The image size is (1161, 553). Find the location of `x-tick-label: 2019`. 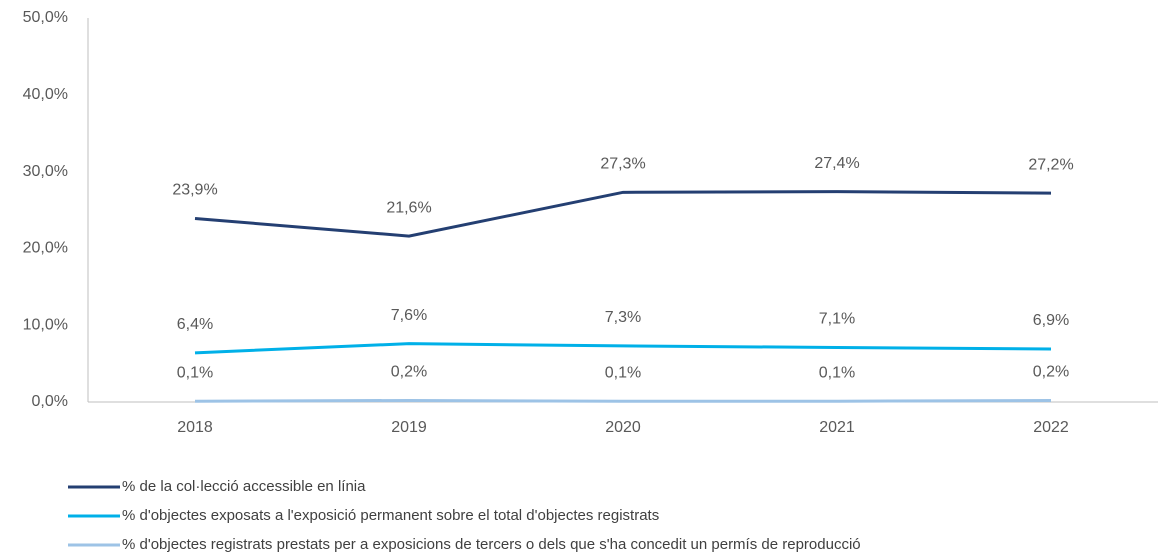

x-tick-label: 2019 is located at coordinates (409, 427).